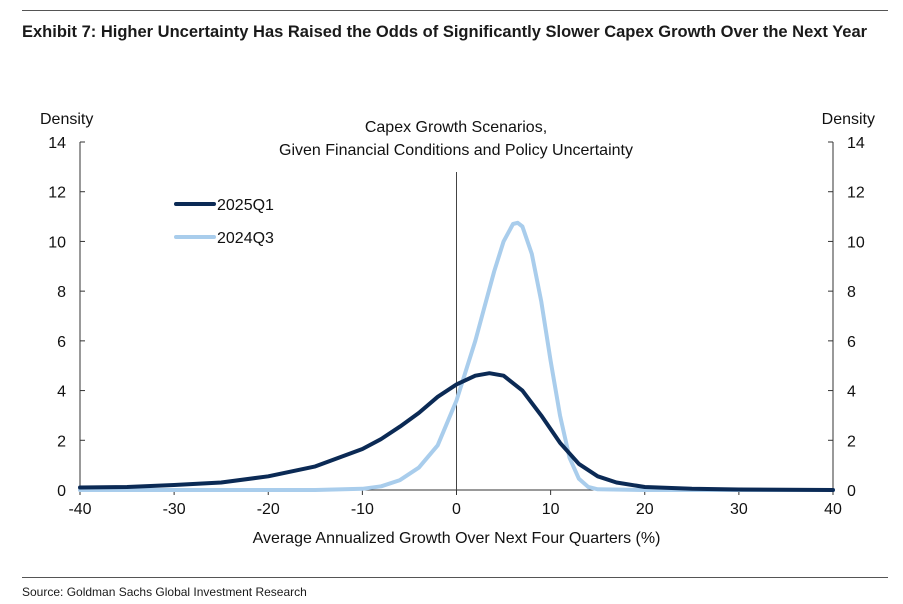 Image resolution: width=903 pixels, height=604 pixels. Describe the element at coordinates (551, 509) in the screenshot. I see `x-tick-label: 10` at that location.